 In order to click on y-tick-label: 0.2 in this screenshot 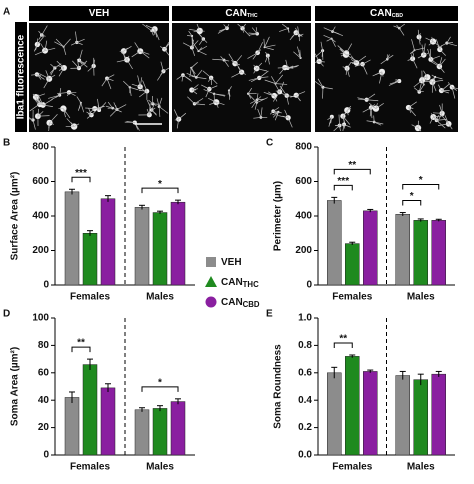, I will do `click(305, 427)`.